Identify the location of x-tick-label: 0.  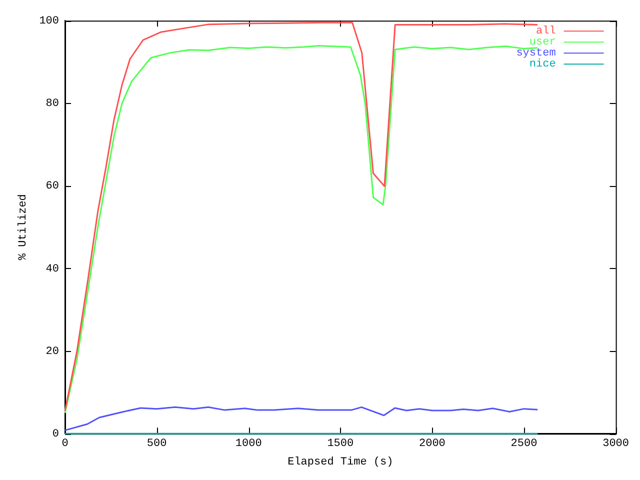
(65, 444).